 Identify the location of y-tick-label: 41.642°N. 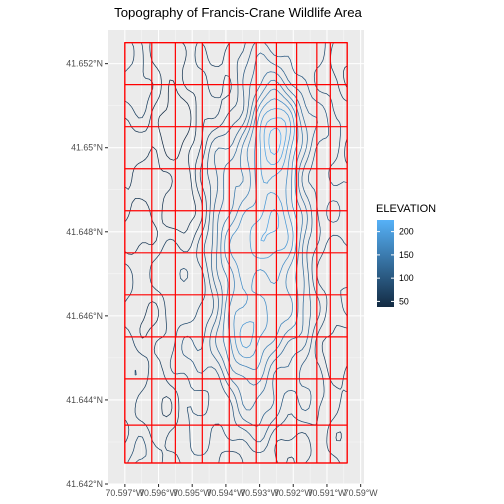
(84, 484).